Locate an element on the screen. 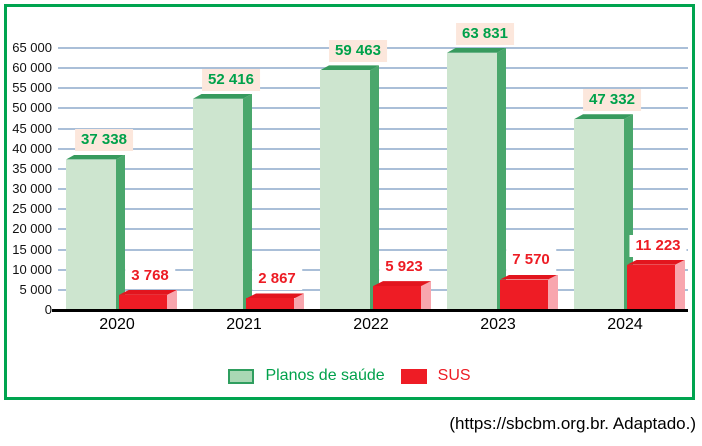 This screenshot has height=446, width=702. legend: Planos de saúde SUS is located at coordinates (349, 376).